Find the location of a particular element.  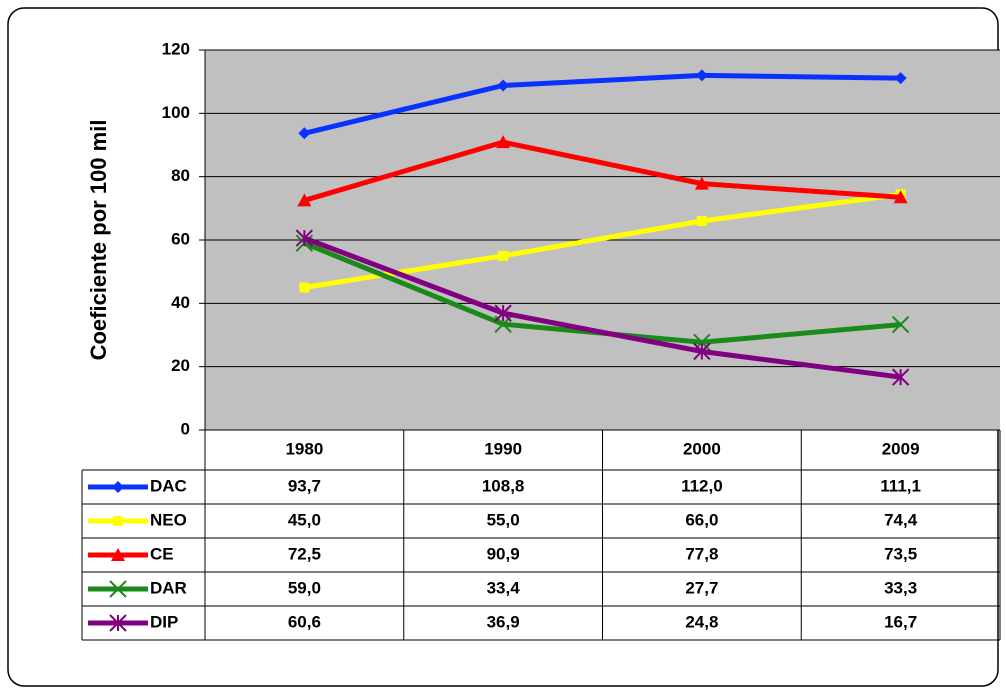

table-value: 55,0 is located at coordinates (503, 519).